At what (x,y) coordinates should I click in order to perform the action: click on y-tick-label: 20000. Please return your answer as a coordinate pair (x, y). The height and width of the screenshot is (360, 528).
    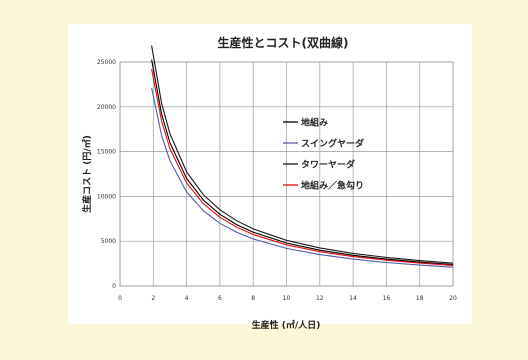
    Looking at the image, I should click on (106, 107).